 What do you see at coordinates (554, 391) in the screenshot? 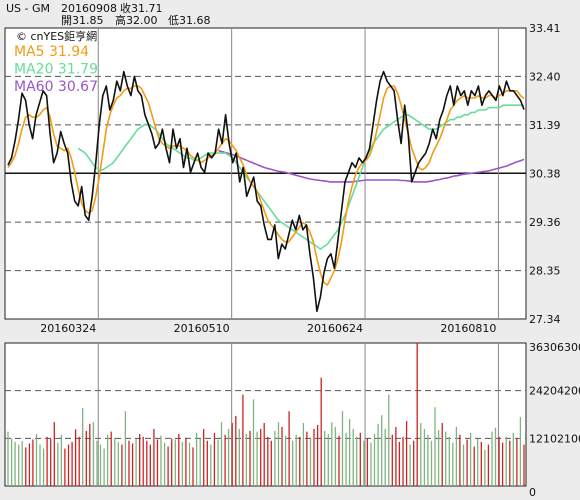
I see `volume-y-tick: 24204200` at bounding box center [554, 391].